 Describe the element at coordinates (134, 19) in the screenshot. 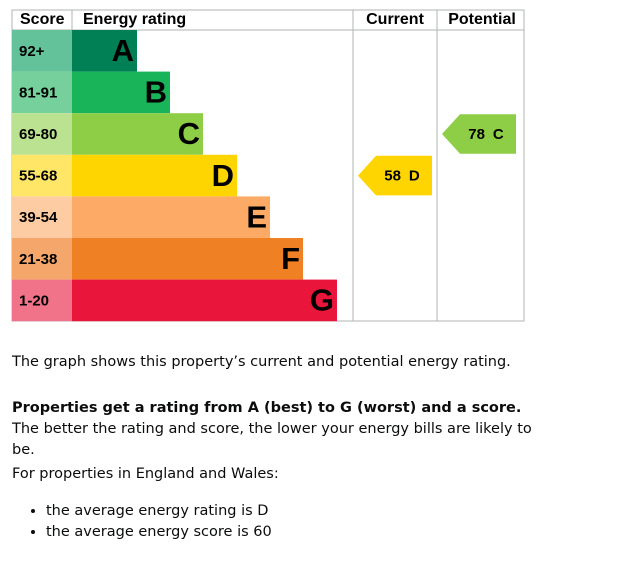

I see `header: Energy rating` at that location.